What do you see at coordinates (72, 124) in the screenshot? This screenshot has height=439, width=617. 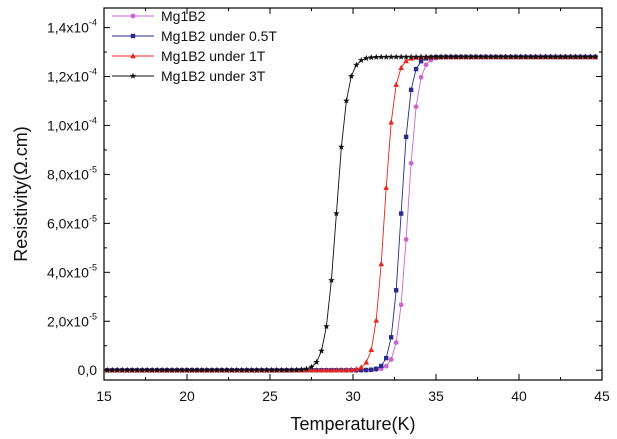 I see `y-tick-label: 1,0x10⁻⁴` at bounding box center [72, 124].